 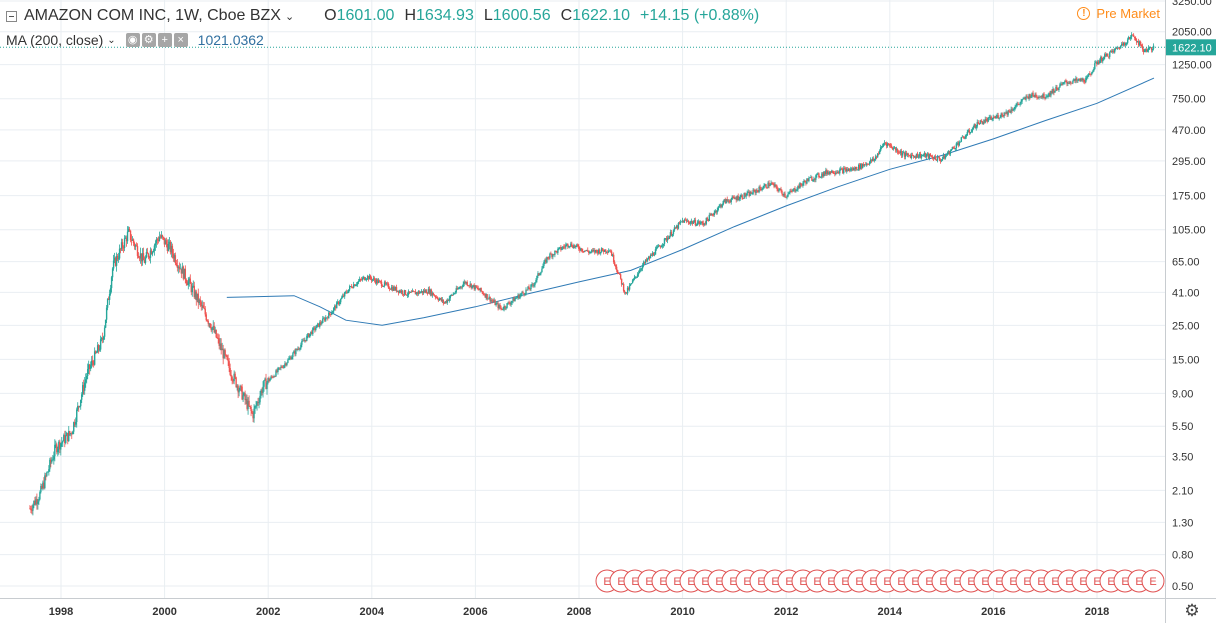 What do you see at coordinates (111, 40) in the screenshot?
I see `indicator-chevron-icon: ⌄` at bounding box center [111, 40].